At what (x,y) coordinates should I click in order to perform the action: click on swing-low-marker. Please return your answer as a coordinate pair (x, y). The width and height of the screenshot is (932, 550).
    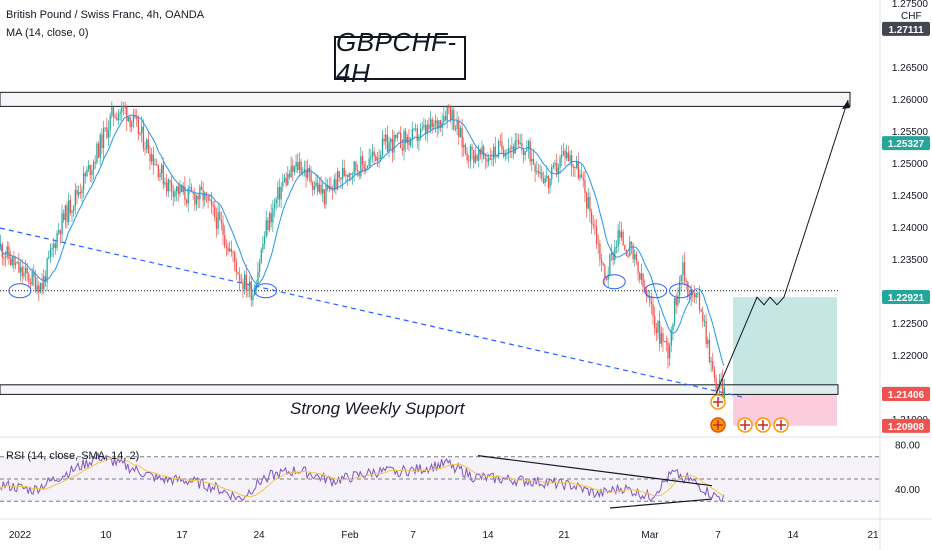
    Looking at the image, I should click on (266, 291).